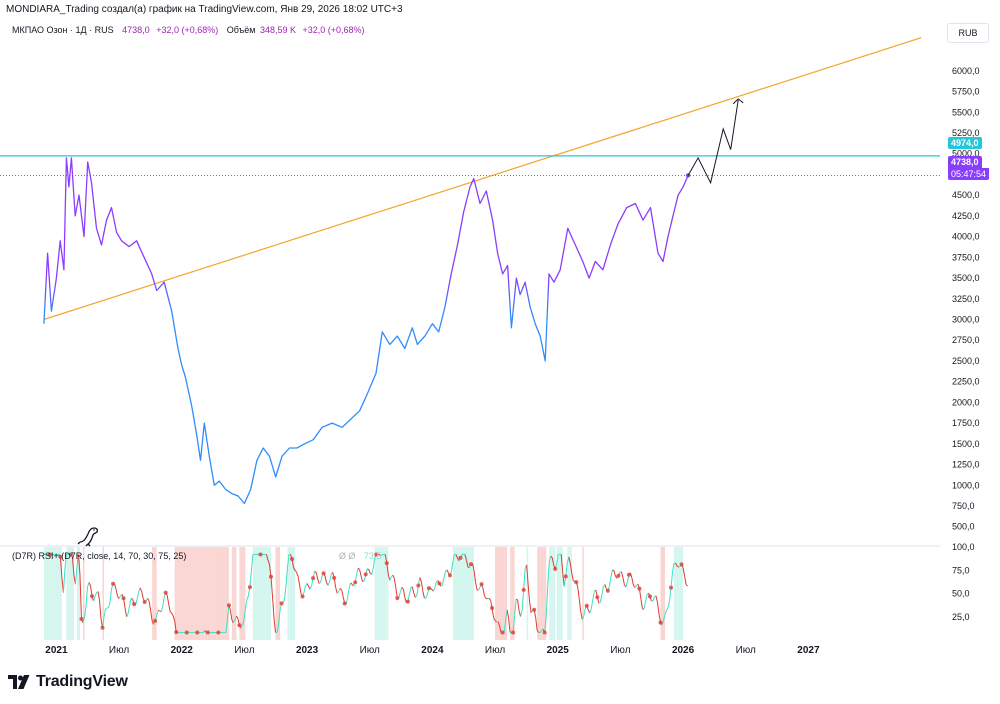 This screenshot has width=1000, height=704. I want to click on price-change: +32,0 (+0,68%), so click(187, 30).